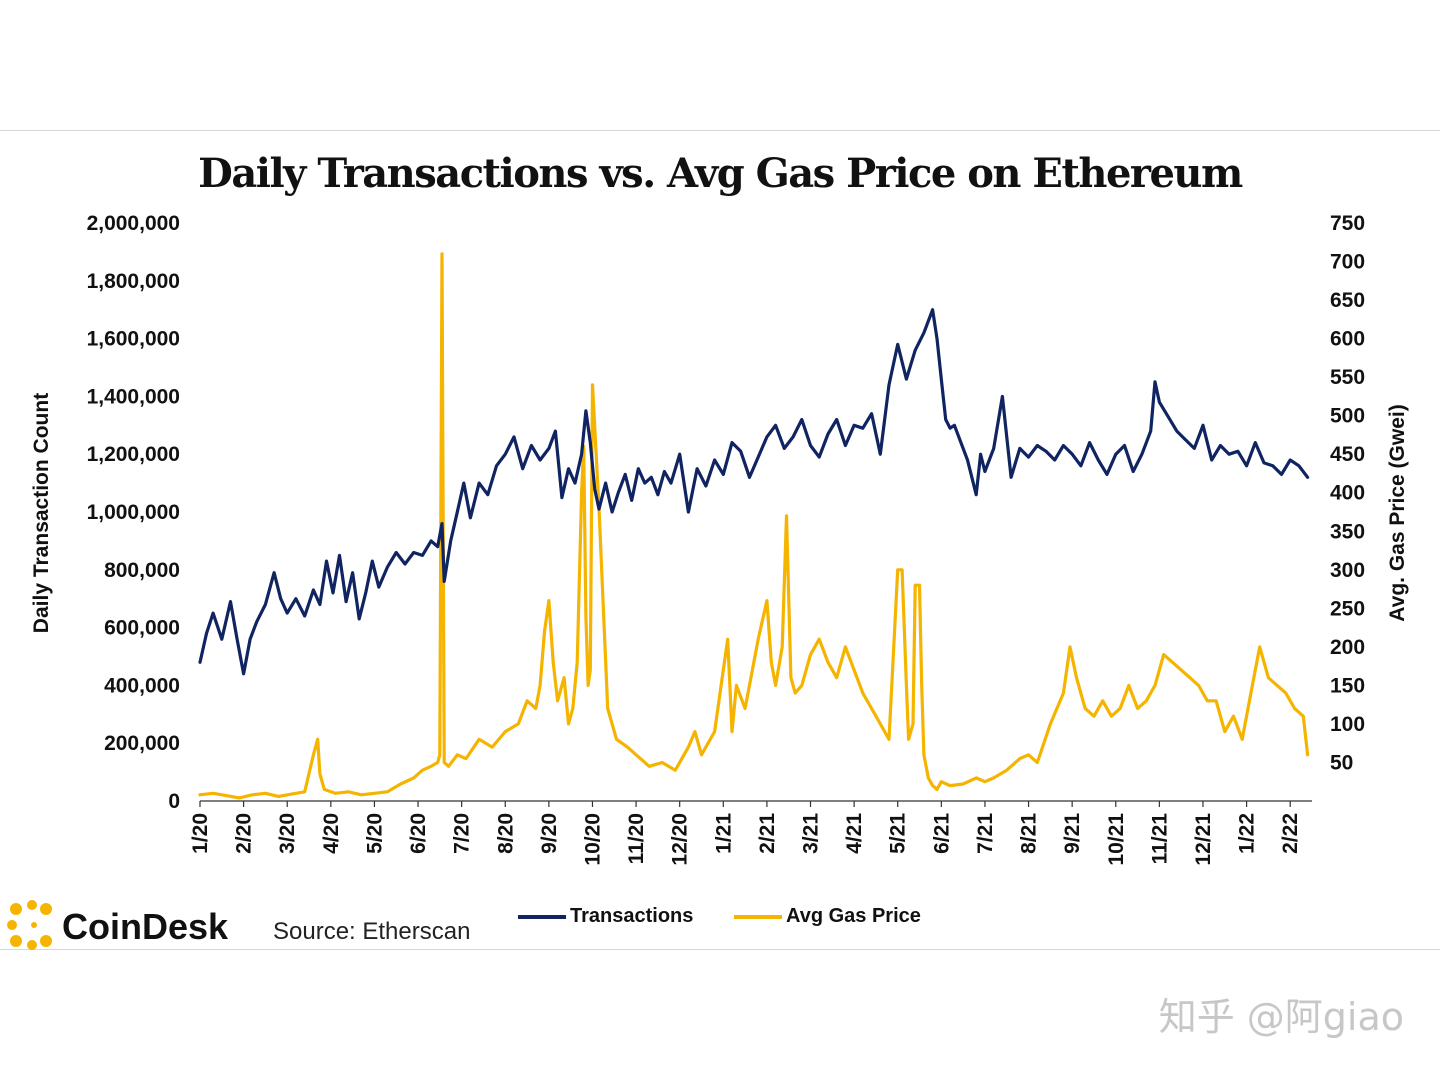 Image resolution: width=1440 pixels, height=1080 pixels. Describe the element at coordinates (1347, 608) in the screenshot. I see `right-tick-label: 250` at that location.